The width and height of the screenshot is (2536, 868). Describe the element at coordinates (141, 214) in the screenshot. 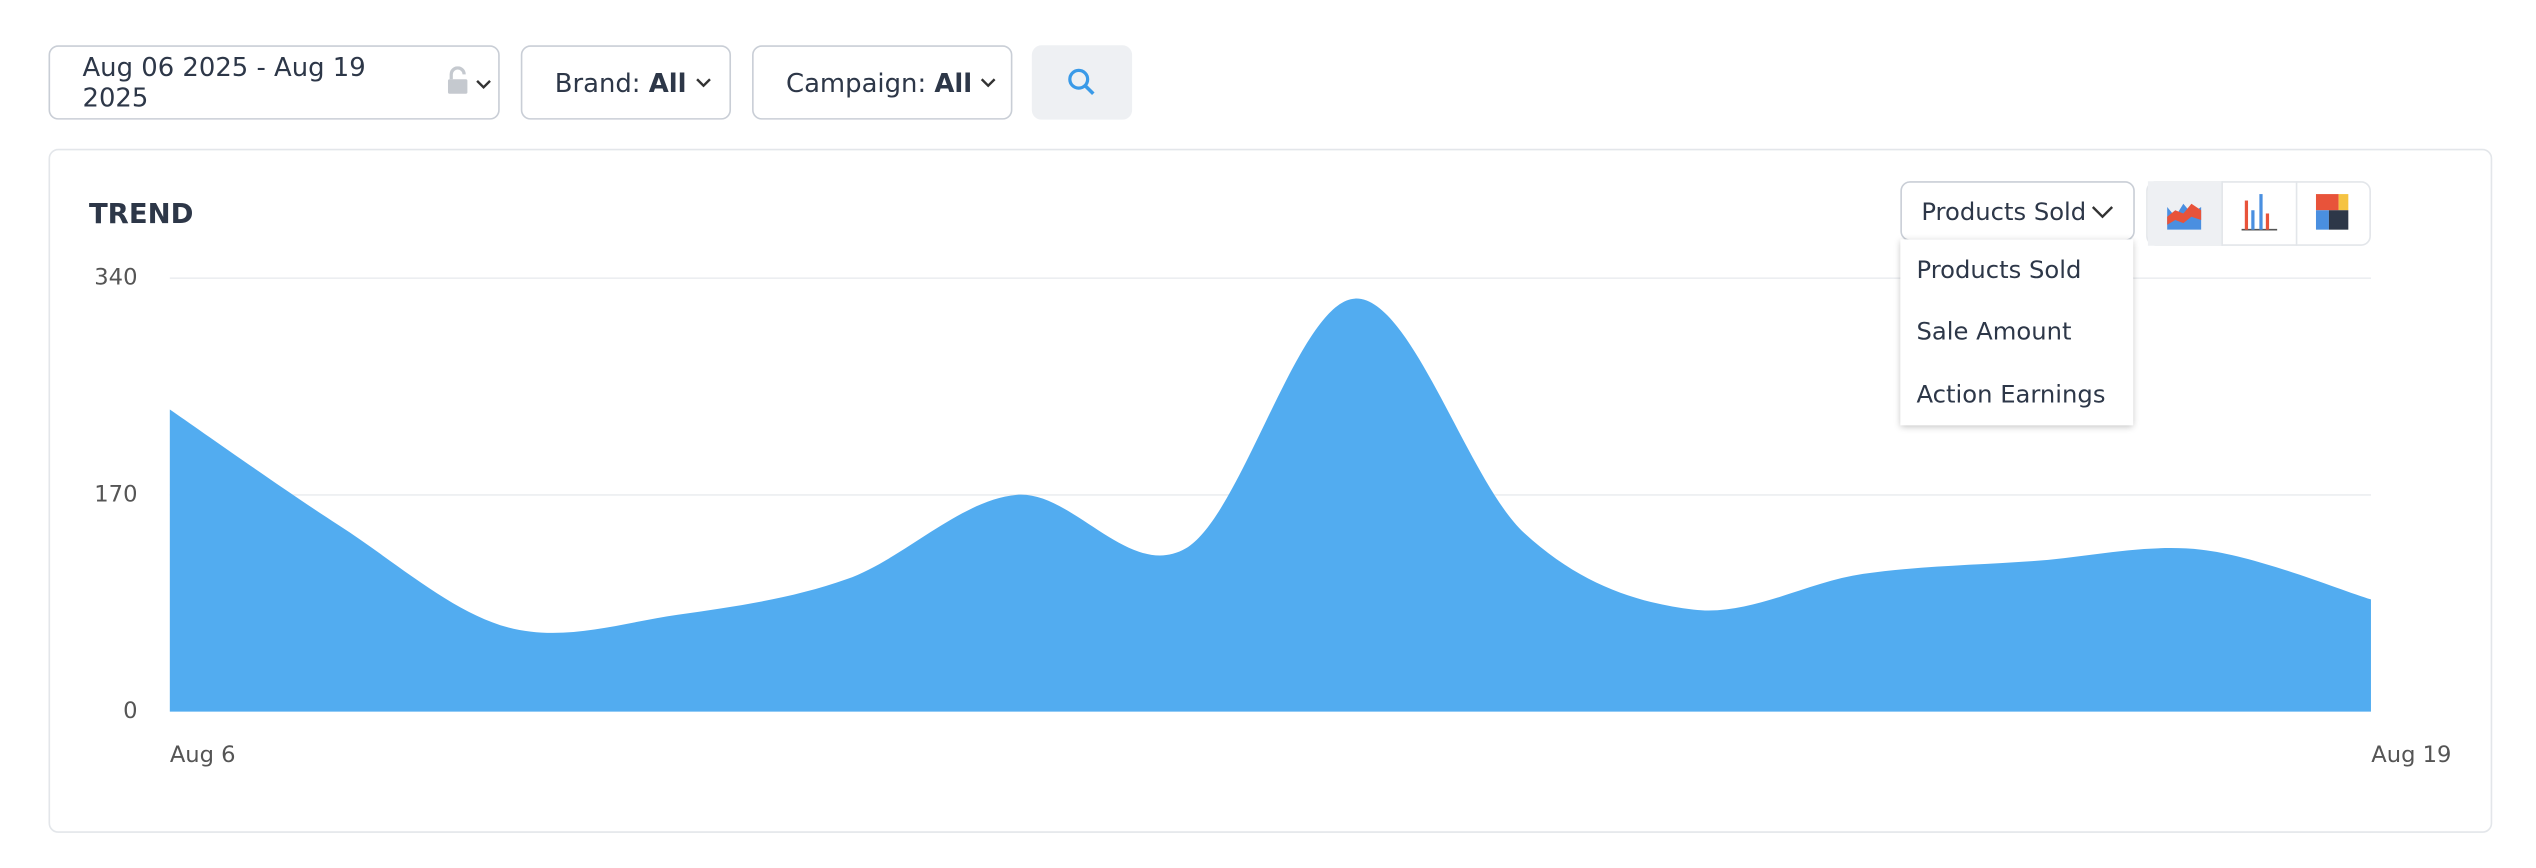

I see `chart-title: TREND` at that location.